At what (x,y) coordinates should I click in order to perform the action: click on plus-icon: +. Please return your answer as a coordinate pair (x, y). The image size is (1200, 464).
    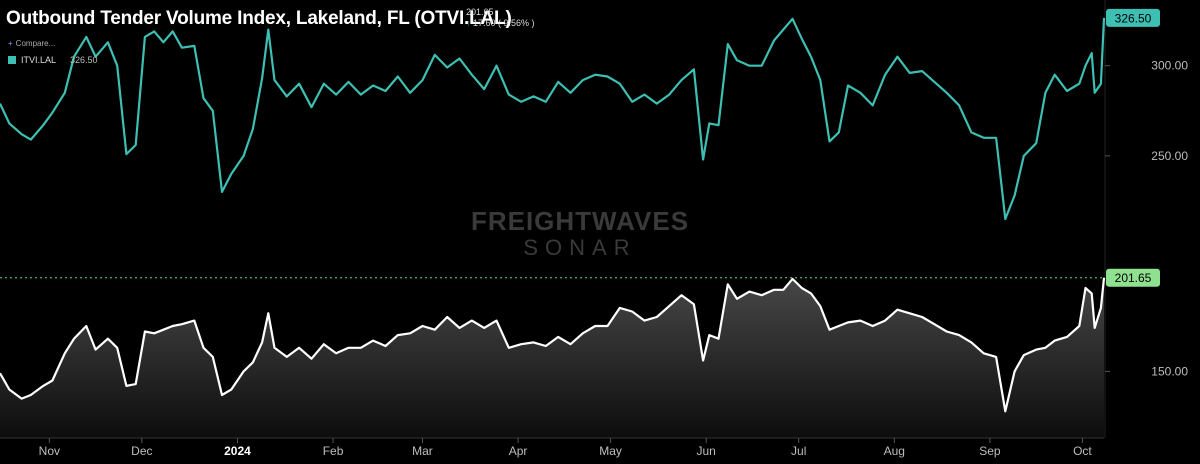
    Looking at the image, I should click on (10, 43).